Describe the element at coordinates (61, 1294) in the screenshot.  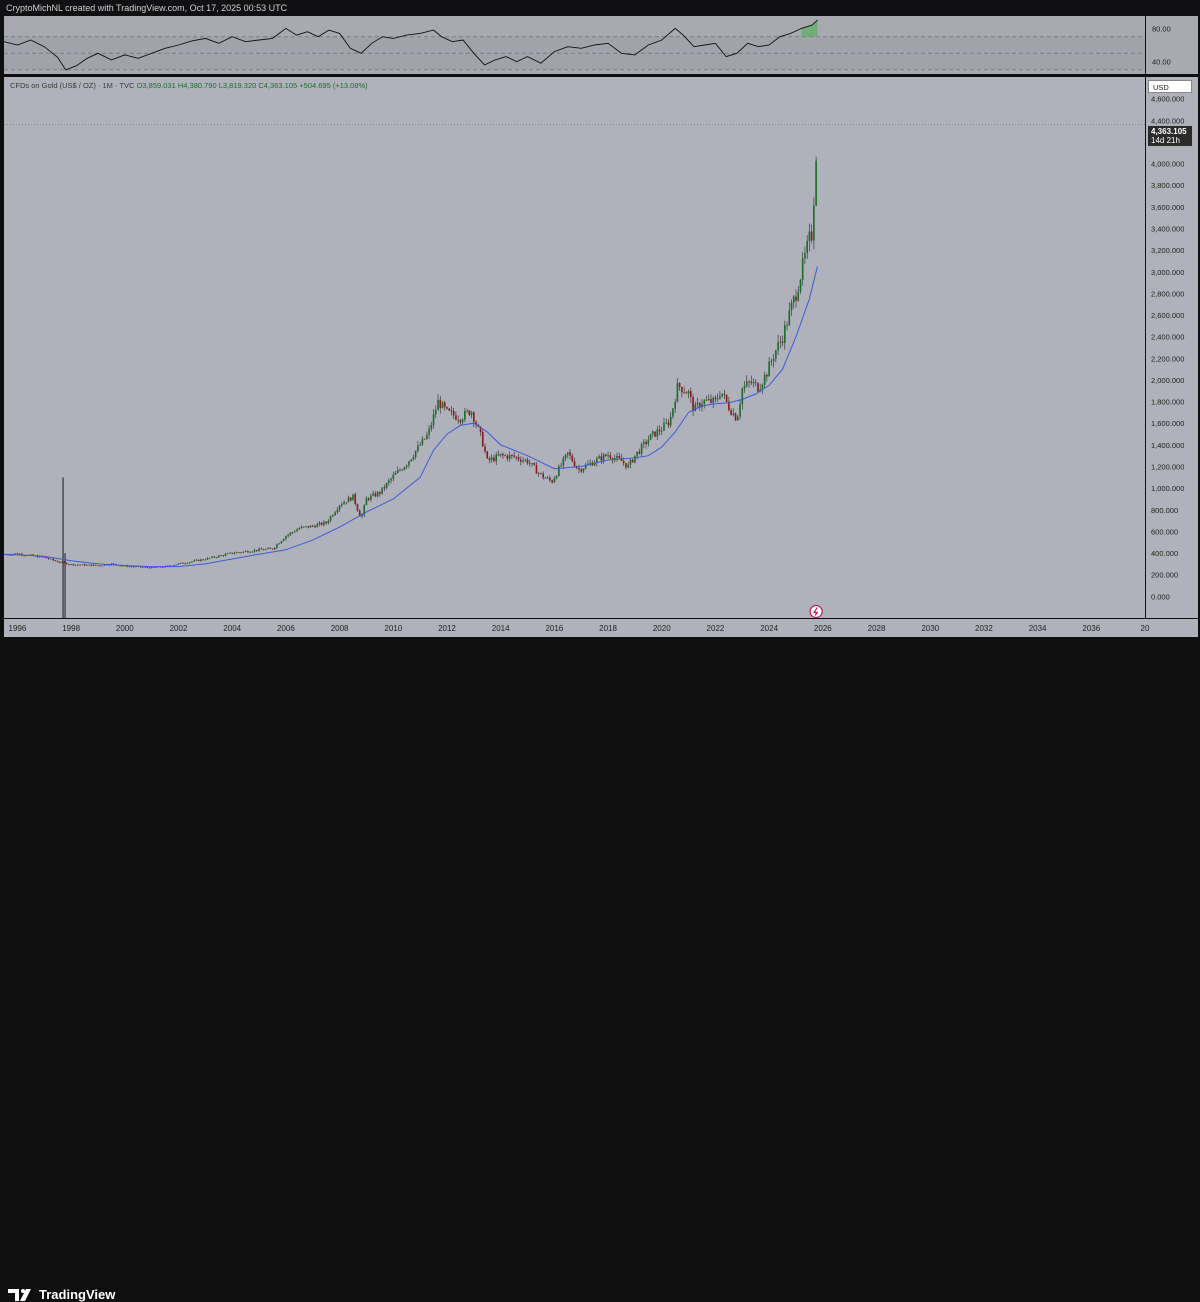
I see `tradingview-logo: TradingView` at that location.